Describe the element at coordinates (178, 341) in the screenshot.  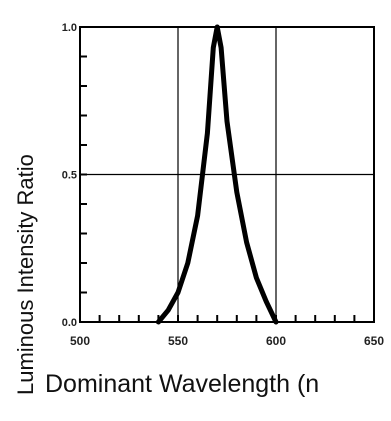
I see `x-tick-label: 550` at that location.